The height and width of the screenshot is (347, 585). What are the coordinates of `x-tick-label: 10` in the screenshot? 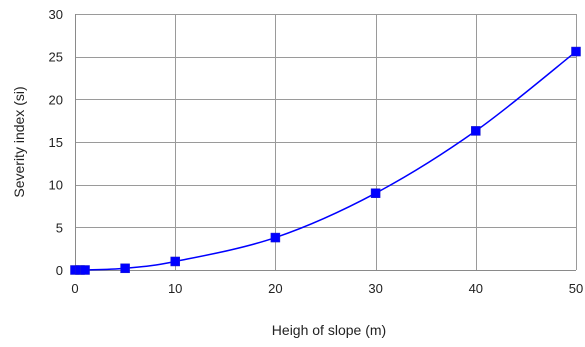 It's located at (175, 288).